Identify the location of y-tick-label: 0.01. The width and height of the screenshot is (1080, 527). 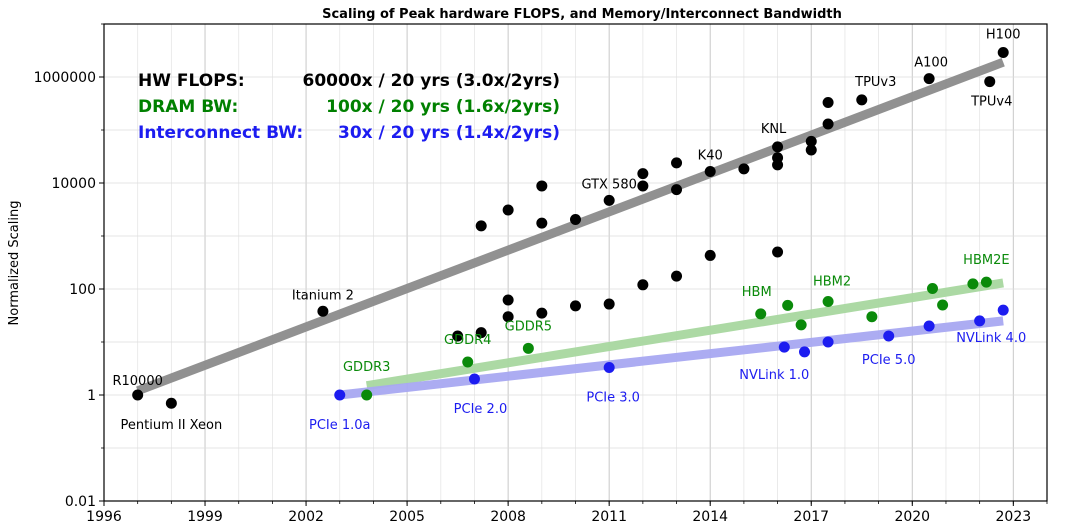
(80, 502).